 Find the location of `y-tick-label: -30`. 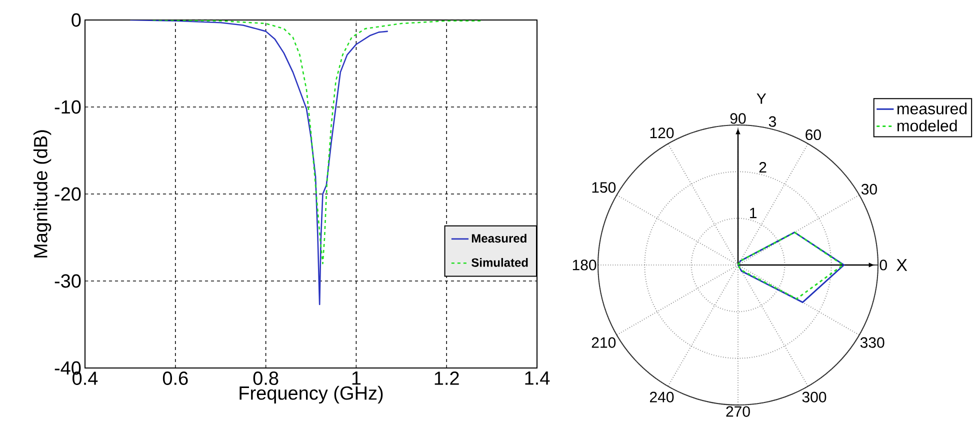

y-tick-label: -30 is located at coordinates (67, 281).